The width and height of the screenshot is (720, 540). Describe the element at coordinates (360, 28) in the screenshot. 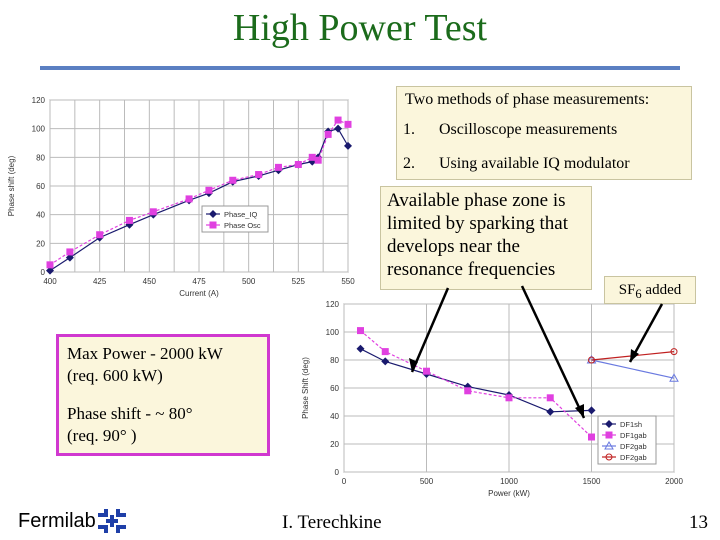

I see `slide-title: High Power Test` at that location.